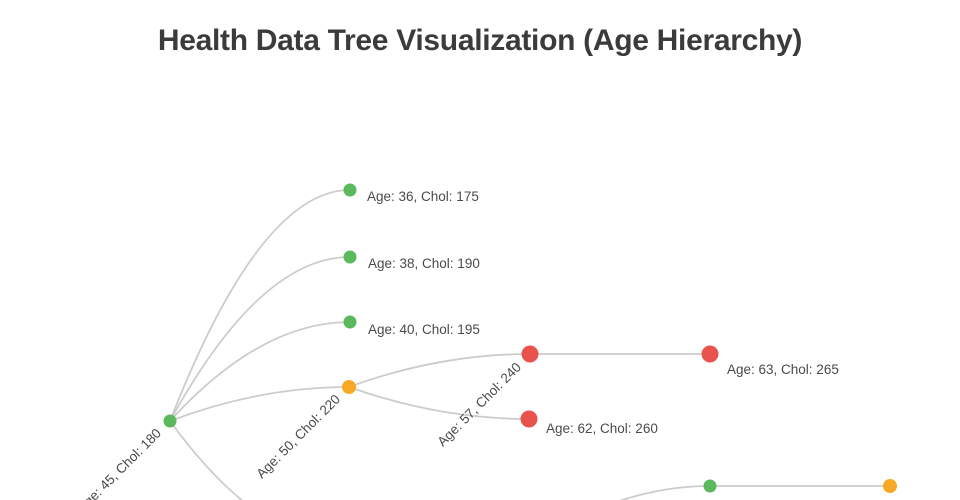 This screenshot has width=960, height=500. I want to click on tree-node-n63, so click(710, 354).